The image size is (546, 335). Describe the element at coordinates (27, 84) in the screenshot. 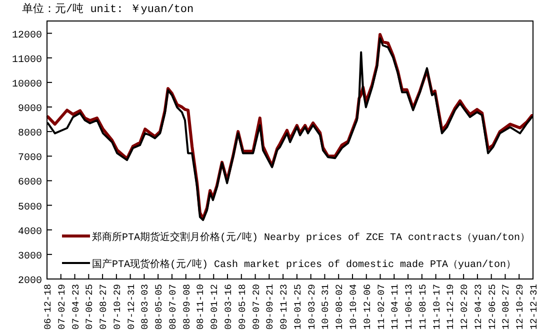

I see `y-tick-label: 10000` at that location.